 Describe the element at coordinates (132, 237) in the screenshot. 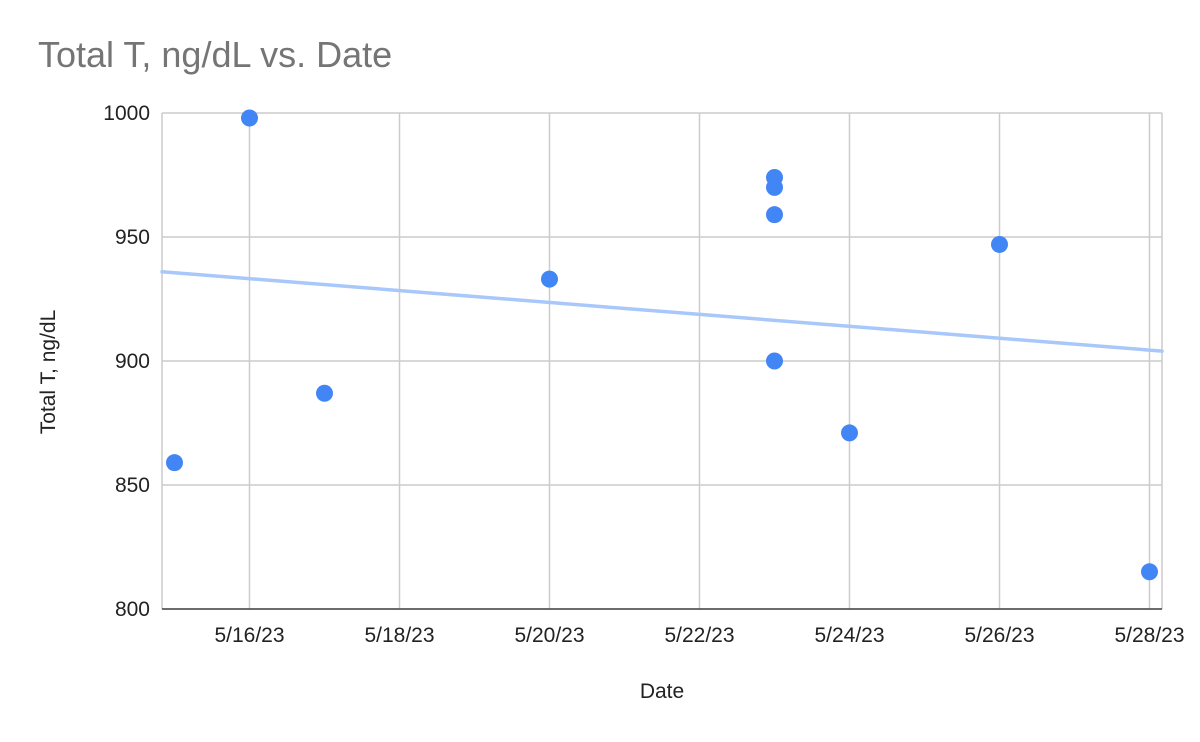

I see `y-tick-label: 950` at that location.